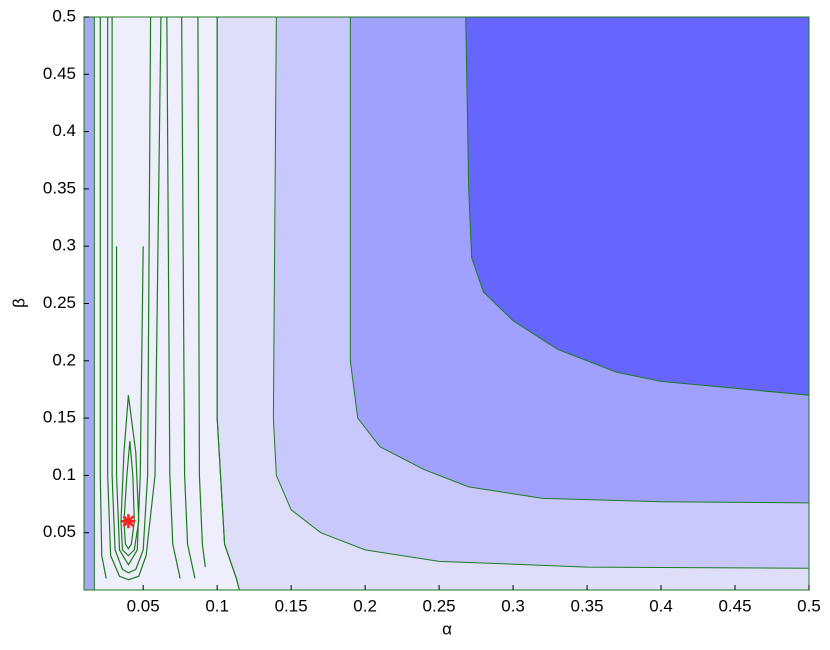 This screenshot has height=650, width=830. I want to click on y-tick-label: 0.5, so click(64, 15).